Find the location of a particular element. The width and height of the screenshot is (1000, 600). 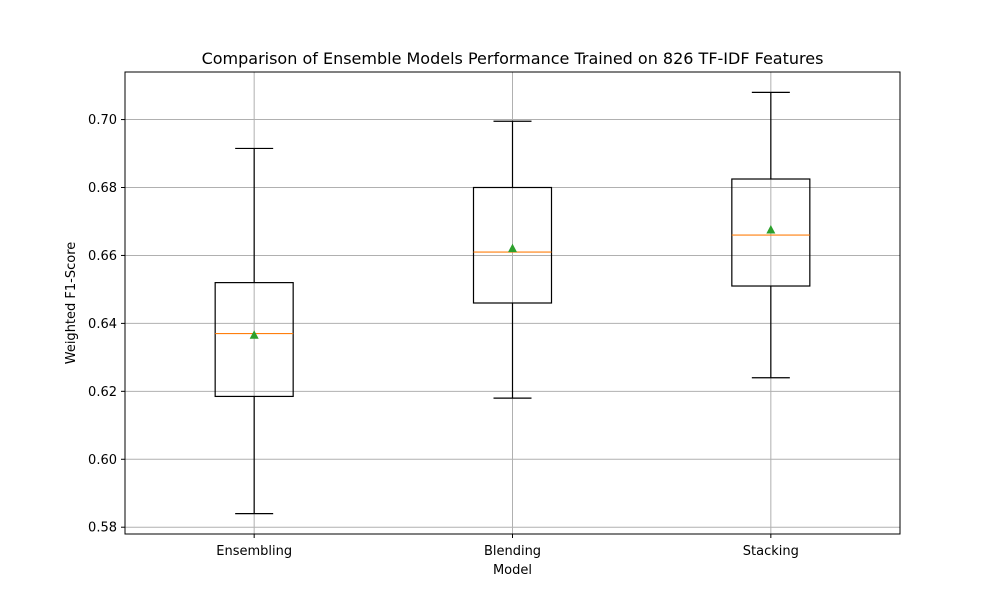

y-tick-label: 0.68 is located at coordinates (102, 188).